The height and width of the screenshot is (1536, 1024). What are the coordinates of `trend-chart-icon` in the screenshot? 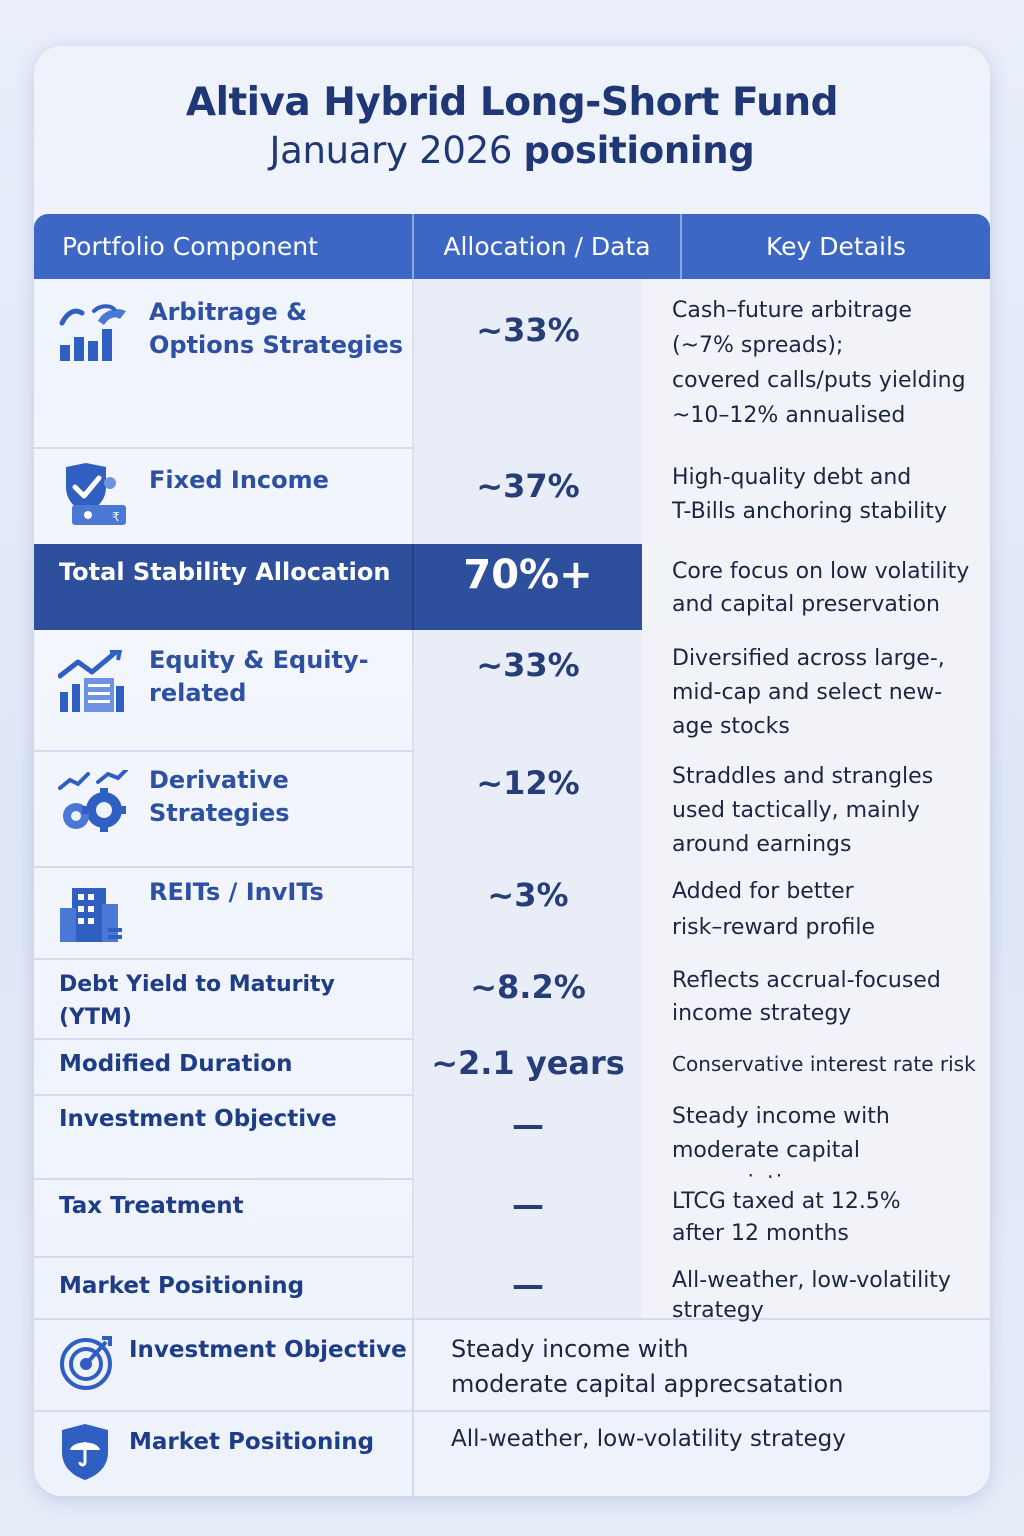 It's located at (91, 681).